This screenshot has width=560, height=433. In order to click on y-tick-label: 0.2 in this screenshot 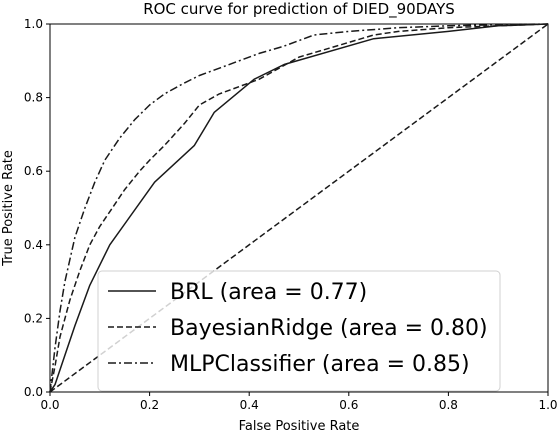, I will do `click(33, 318)`.